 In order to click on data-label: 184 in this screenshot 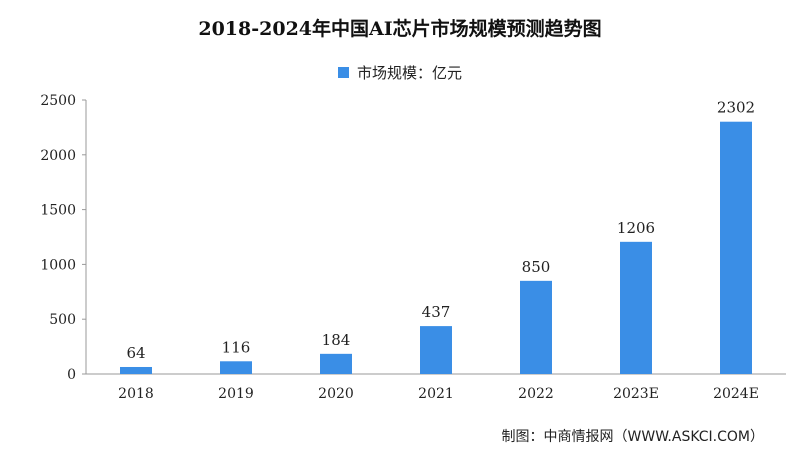, I will do `click(336, 340)`.